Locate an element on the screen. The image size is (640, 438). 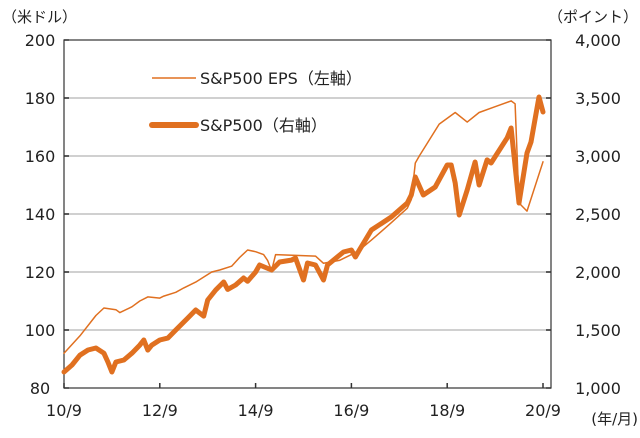
x-tick-label: 14/9 is located at coordinates (256, 410).